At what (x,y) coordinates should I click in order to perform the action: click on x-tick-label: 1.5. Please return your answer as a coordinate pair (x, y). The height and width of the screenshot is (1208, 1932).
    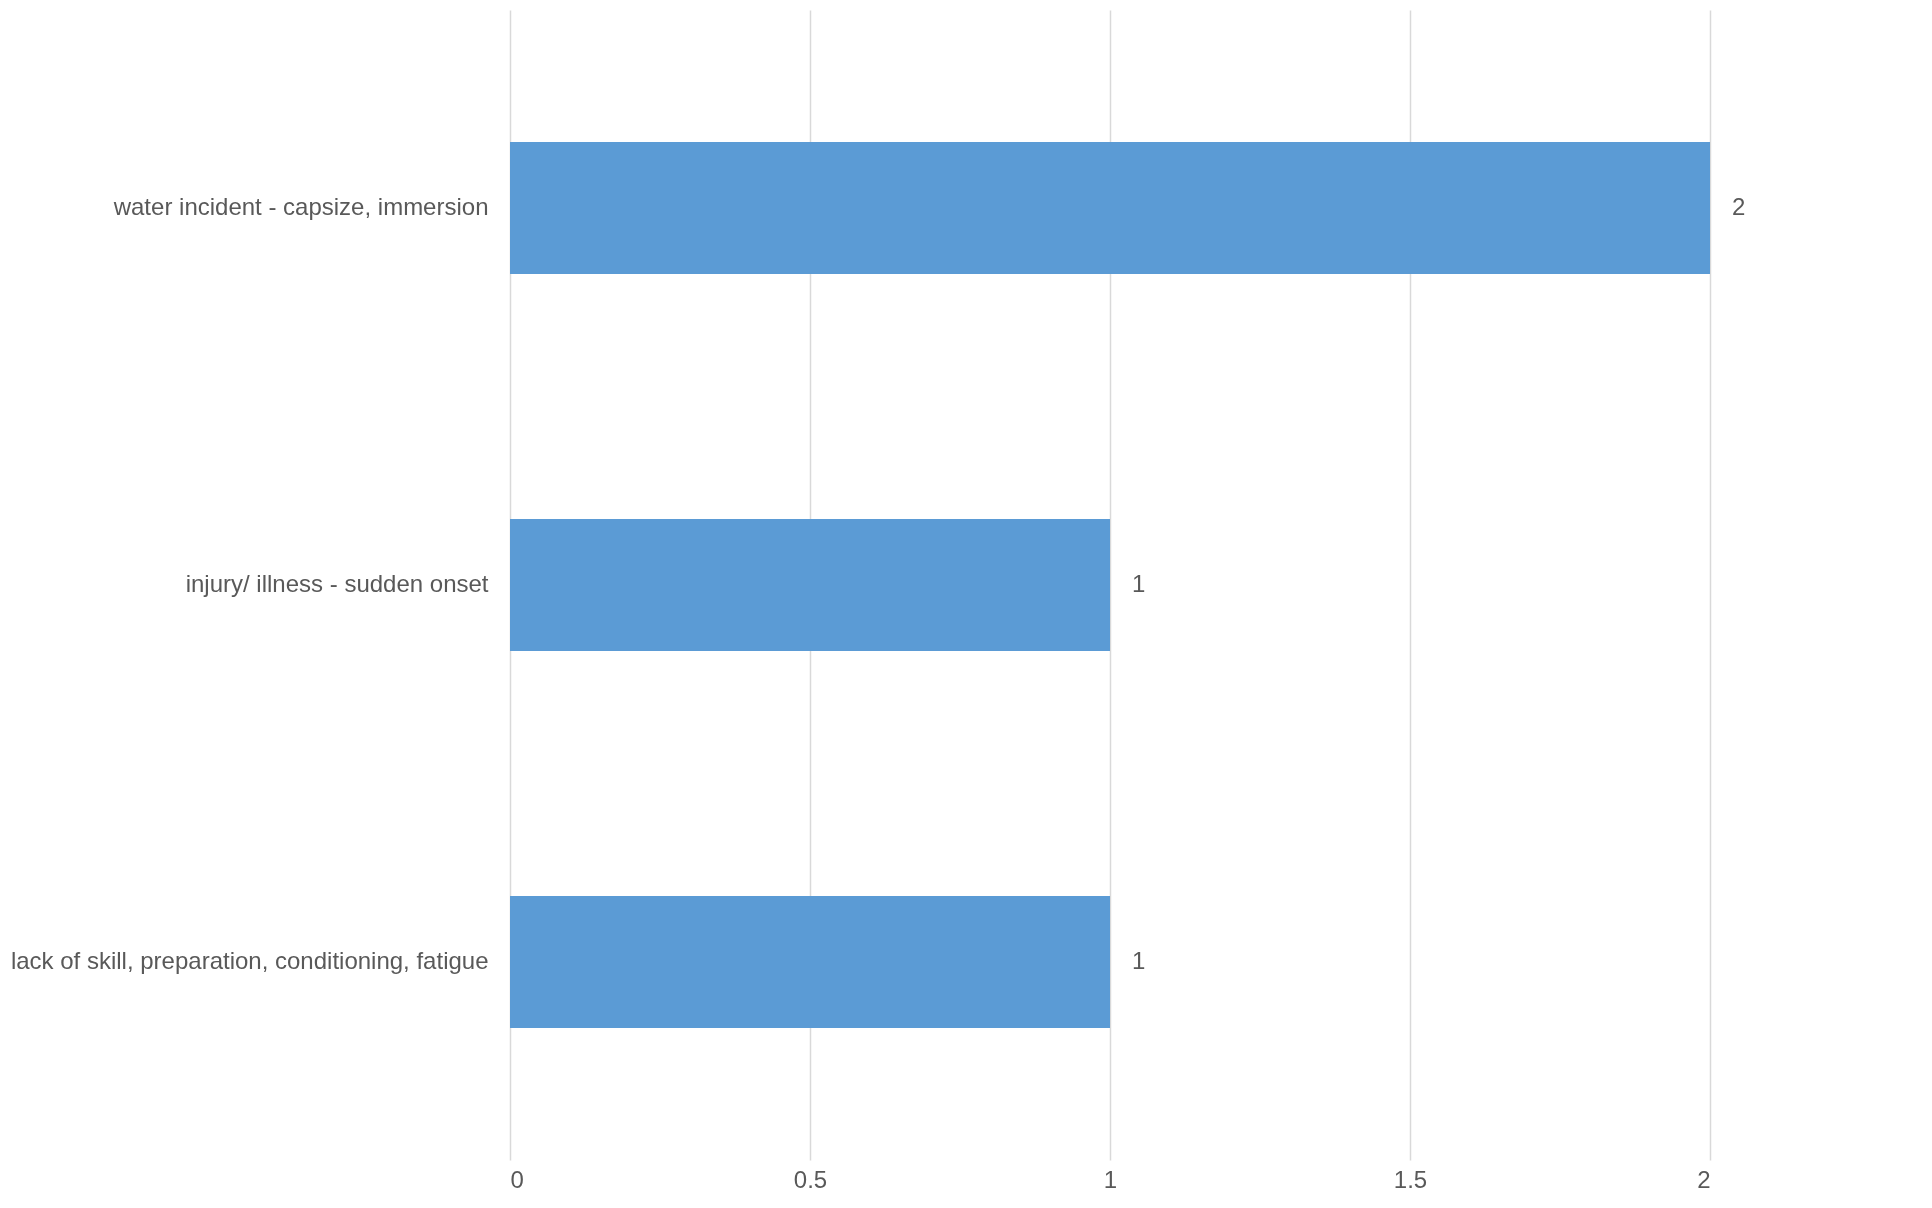
    Looking at the image, I should click on (1410, 1179).